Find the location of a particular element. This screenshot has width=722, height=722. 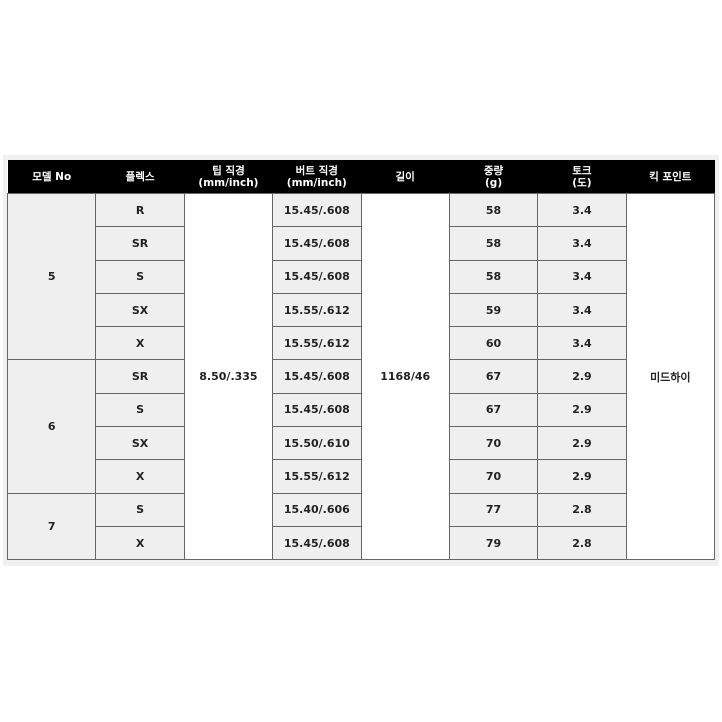

table-row: X 15.45/.608 79 2.8 is located at coordinates (361, 543).